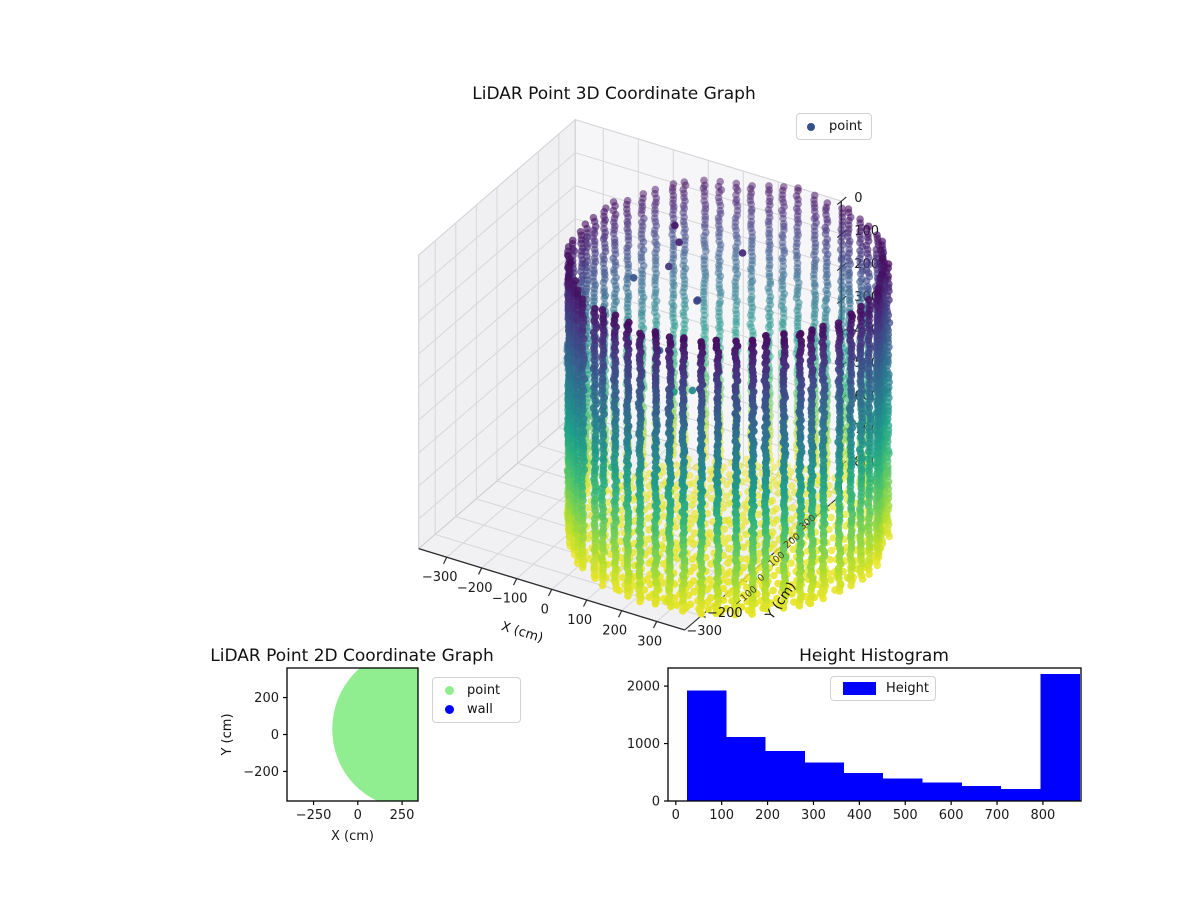  What do you see at coordinates (905, 815) in the screenshot?
I see `svg-text: 500` at bounding box center [905, 815].